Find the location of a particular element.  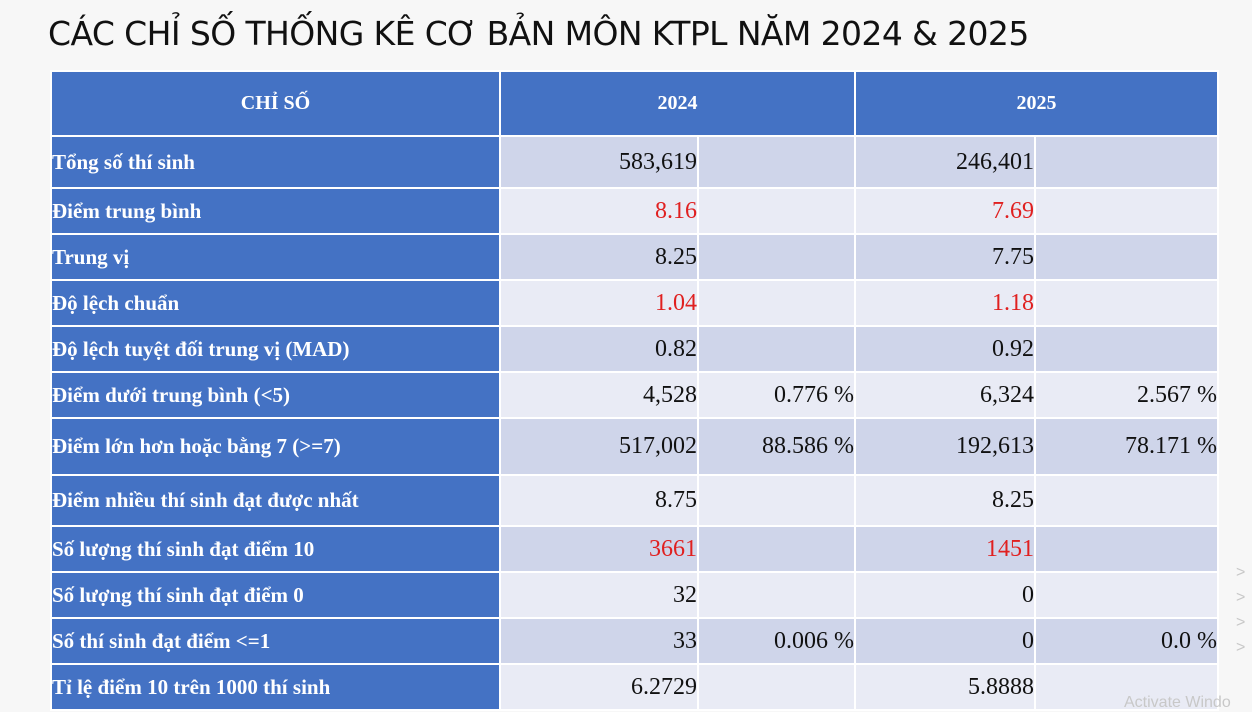

row-label: Độ lệch chuẩn is located at coordinates (275, 303).